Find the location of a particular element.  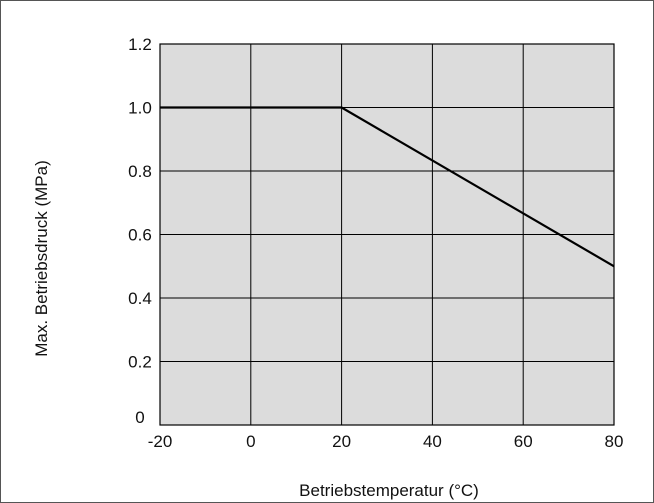

x-tick-label: 40 is located at coordinates (432, 441).